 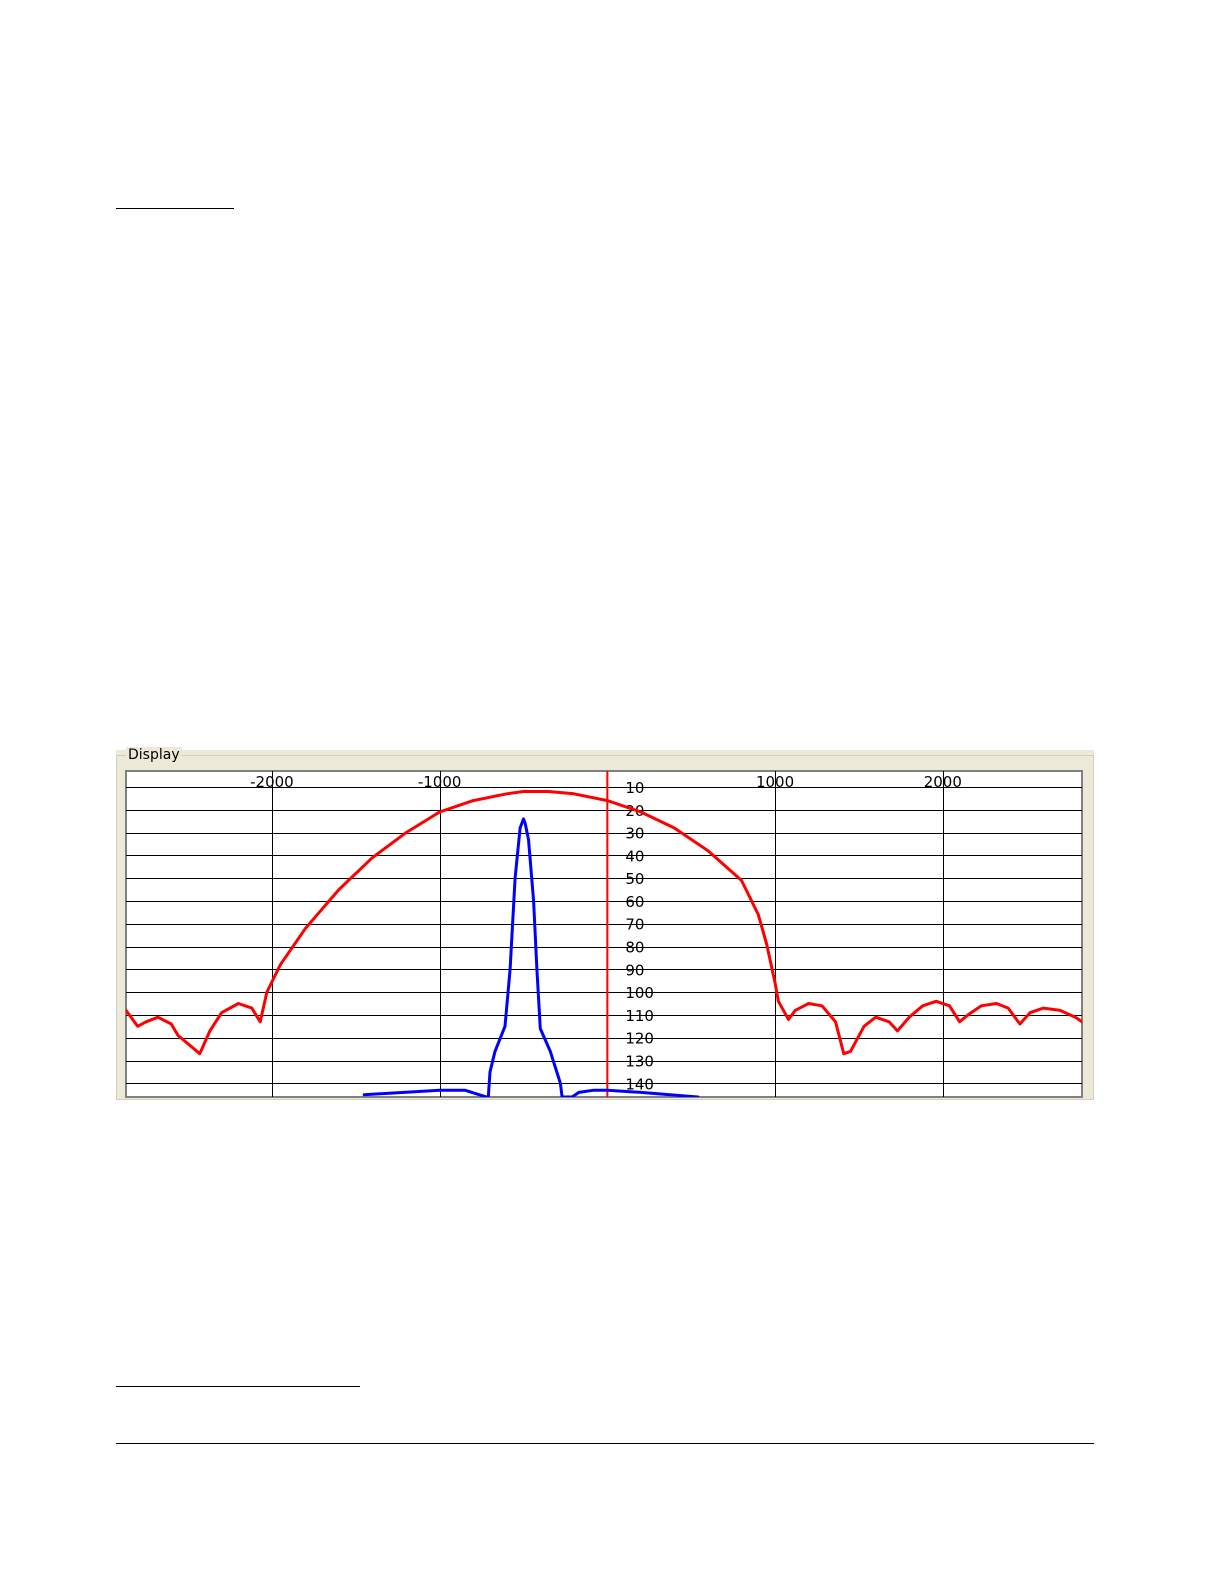 I want to click on y-tick-label: 50, so click(x=634, y=879).